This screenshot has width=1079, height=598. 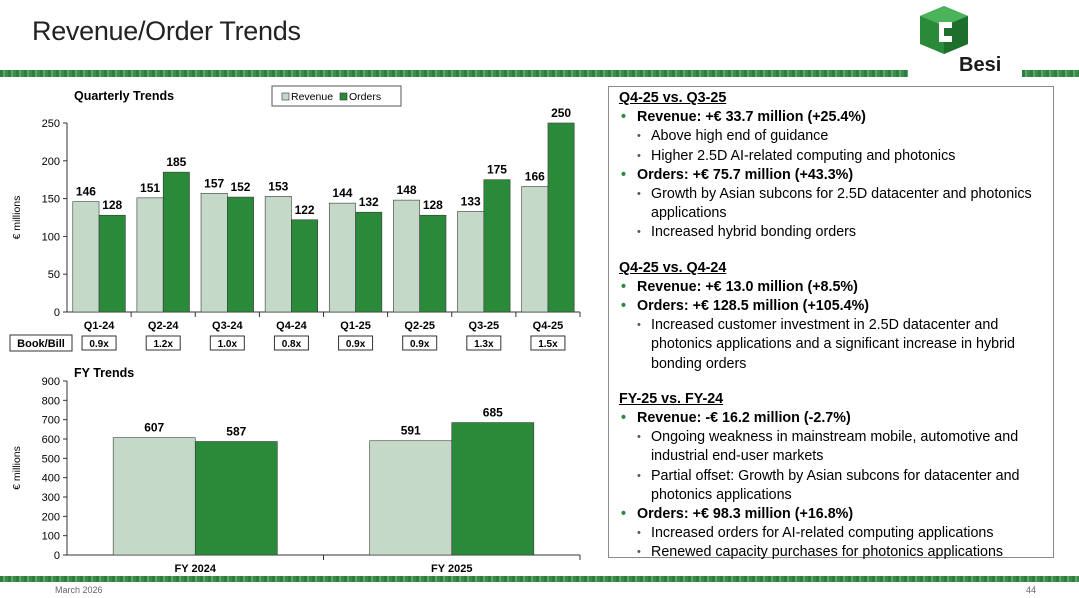 What do you see at coordinates (484, 326) in the screenshot?
I see `x-tick-label: Q3-25` at bounding box center [484, 326].